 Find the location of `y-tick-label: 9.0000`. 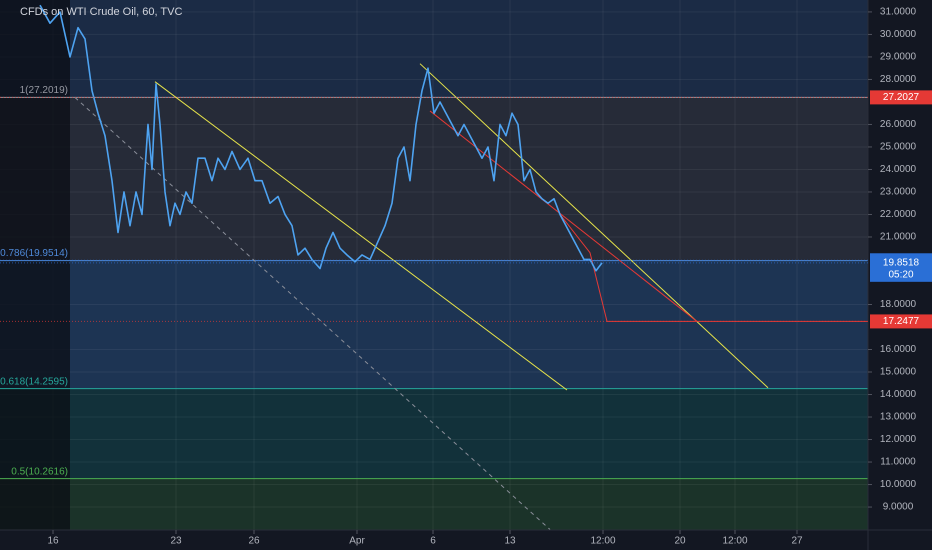

y-tick-label: 9.0000 is located at coordinates (898, 507).